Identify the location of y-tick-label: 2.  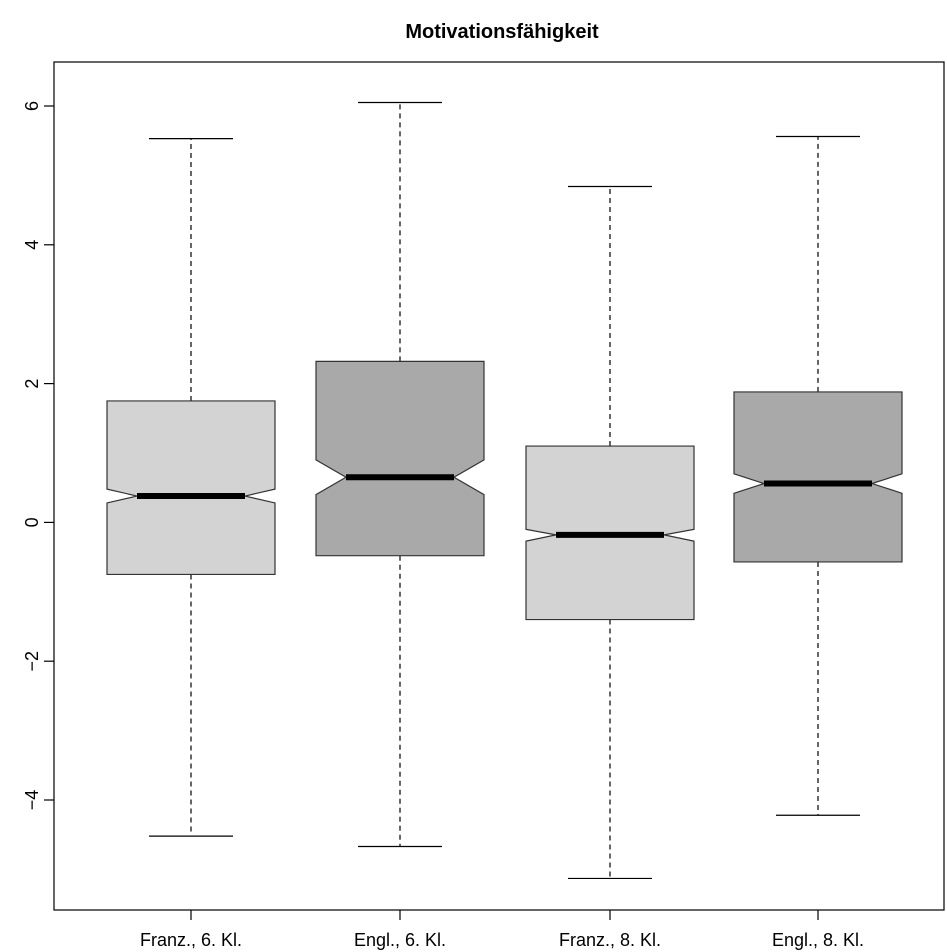
(32, 384).